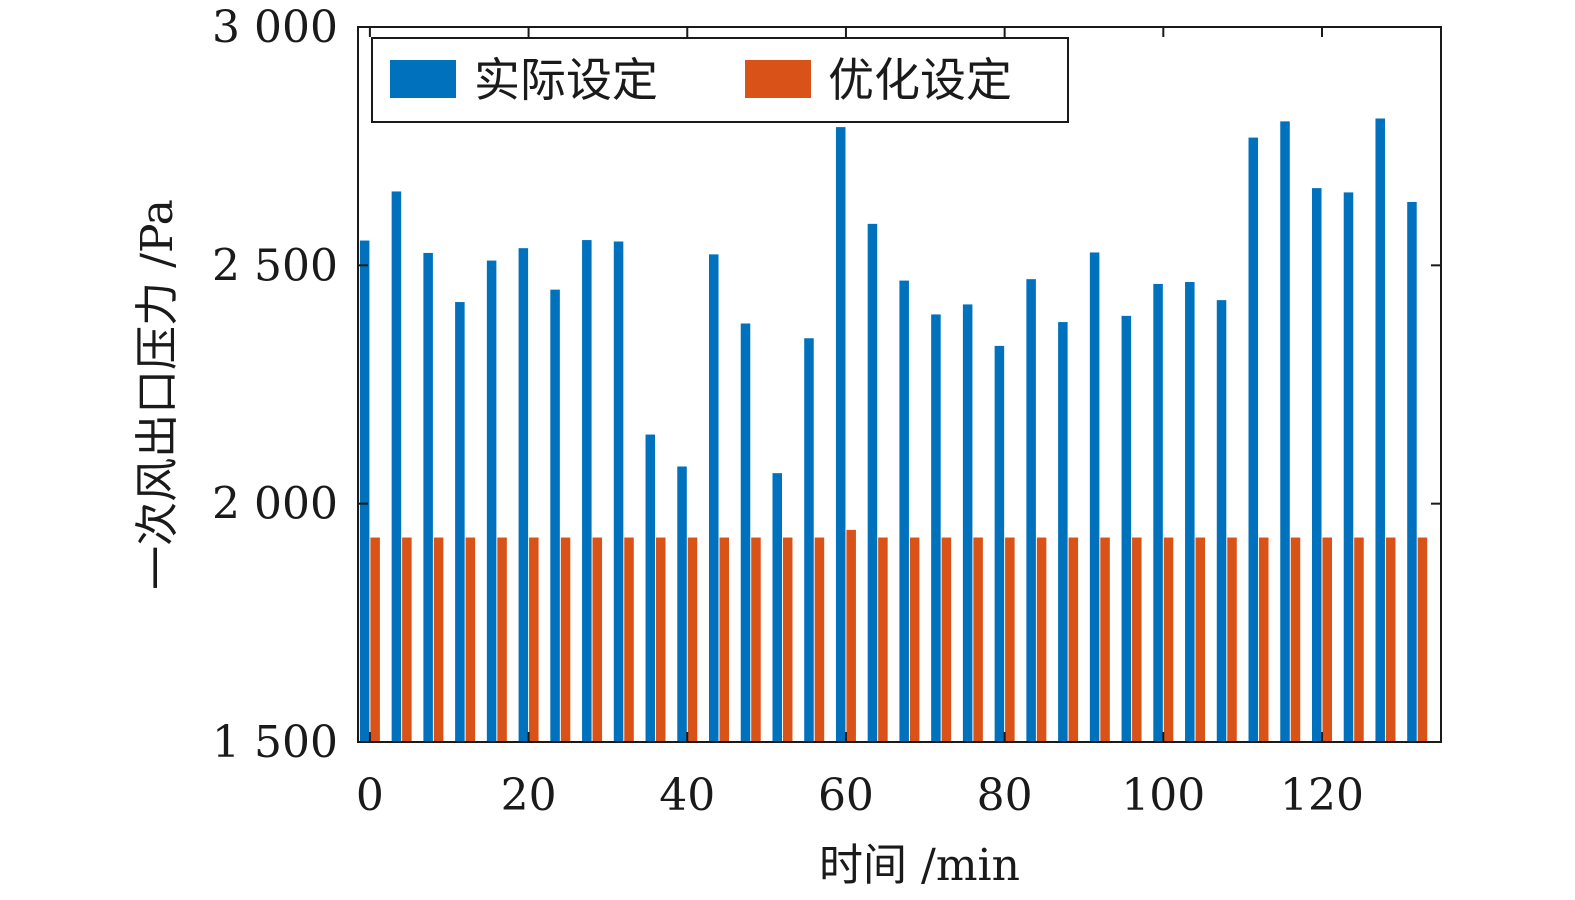 The image size is (1575, 900). I want to click on x-tick-label-6: 120, so click(1322, 795).